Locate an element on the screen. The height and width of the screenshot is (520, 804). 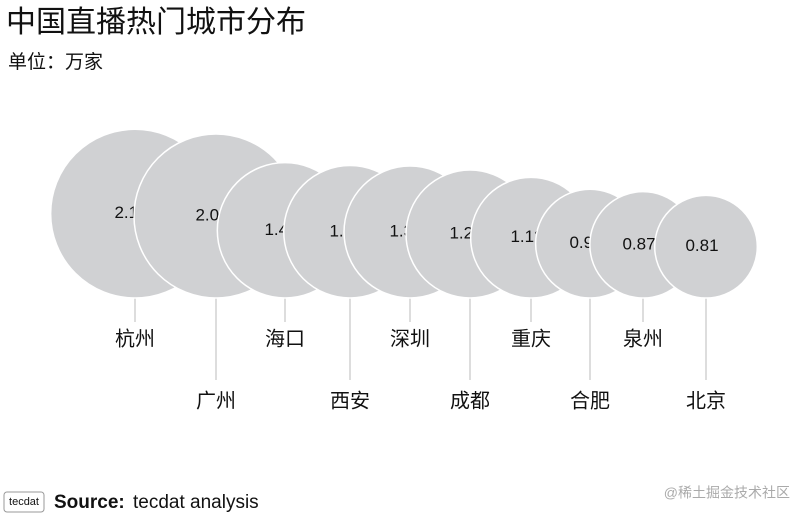
value-label: 0.81 is located at coordinates (701, 245).